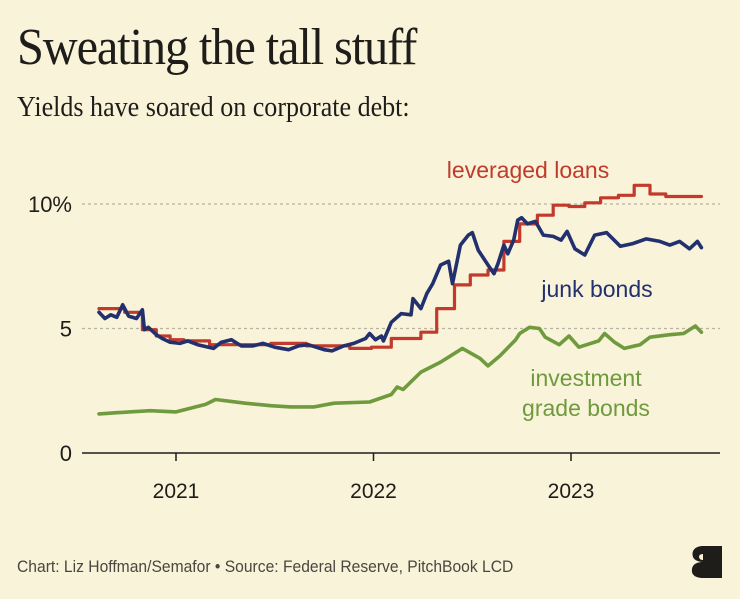  What do you see at coordinates (217, 47) in the screenshot?
I see `chart-title: Sweating the tall stuff` at bounding box center [217, 47].